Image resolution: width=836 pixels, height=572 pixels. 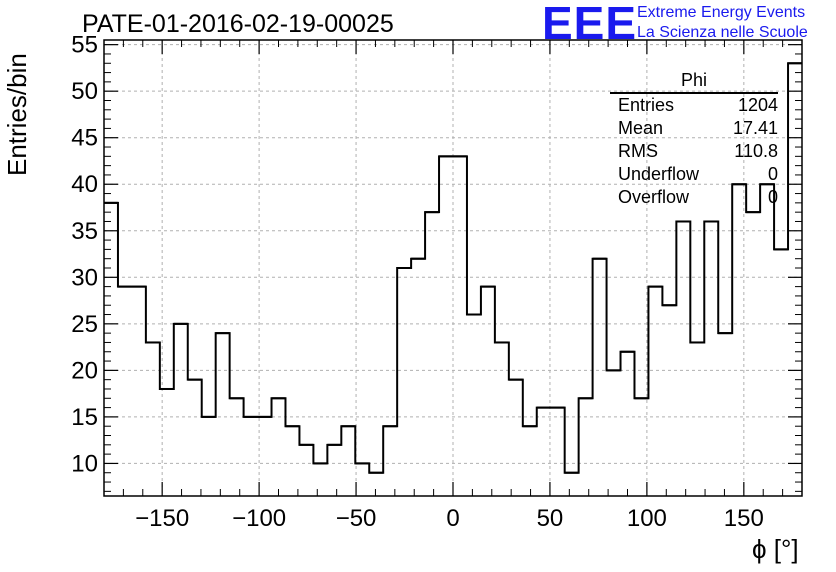 I want to click on y-tick-label: 30, so click(x=84, y=277).